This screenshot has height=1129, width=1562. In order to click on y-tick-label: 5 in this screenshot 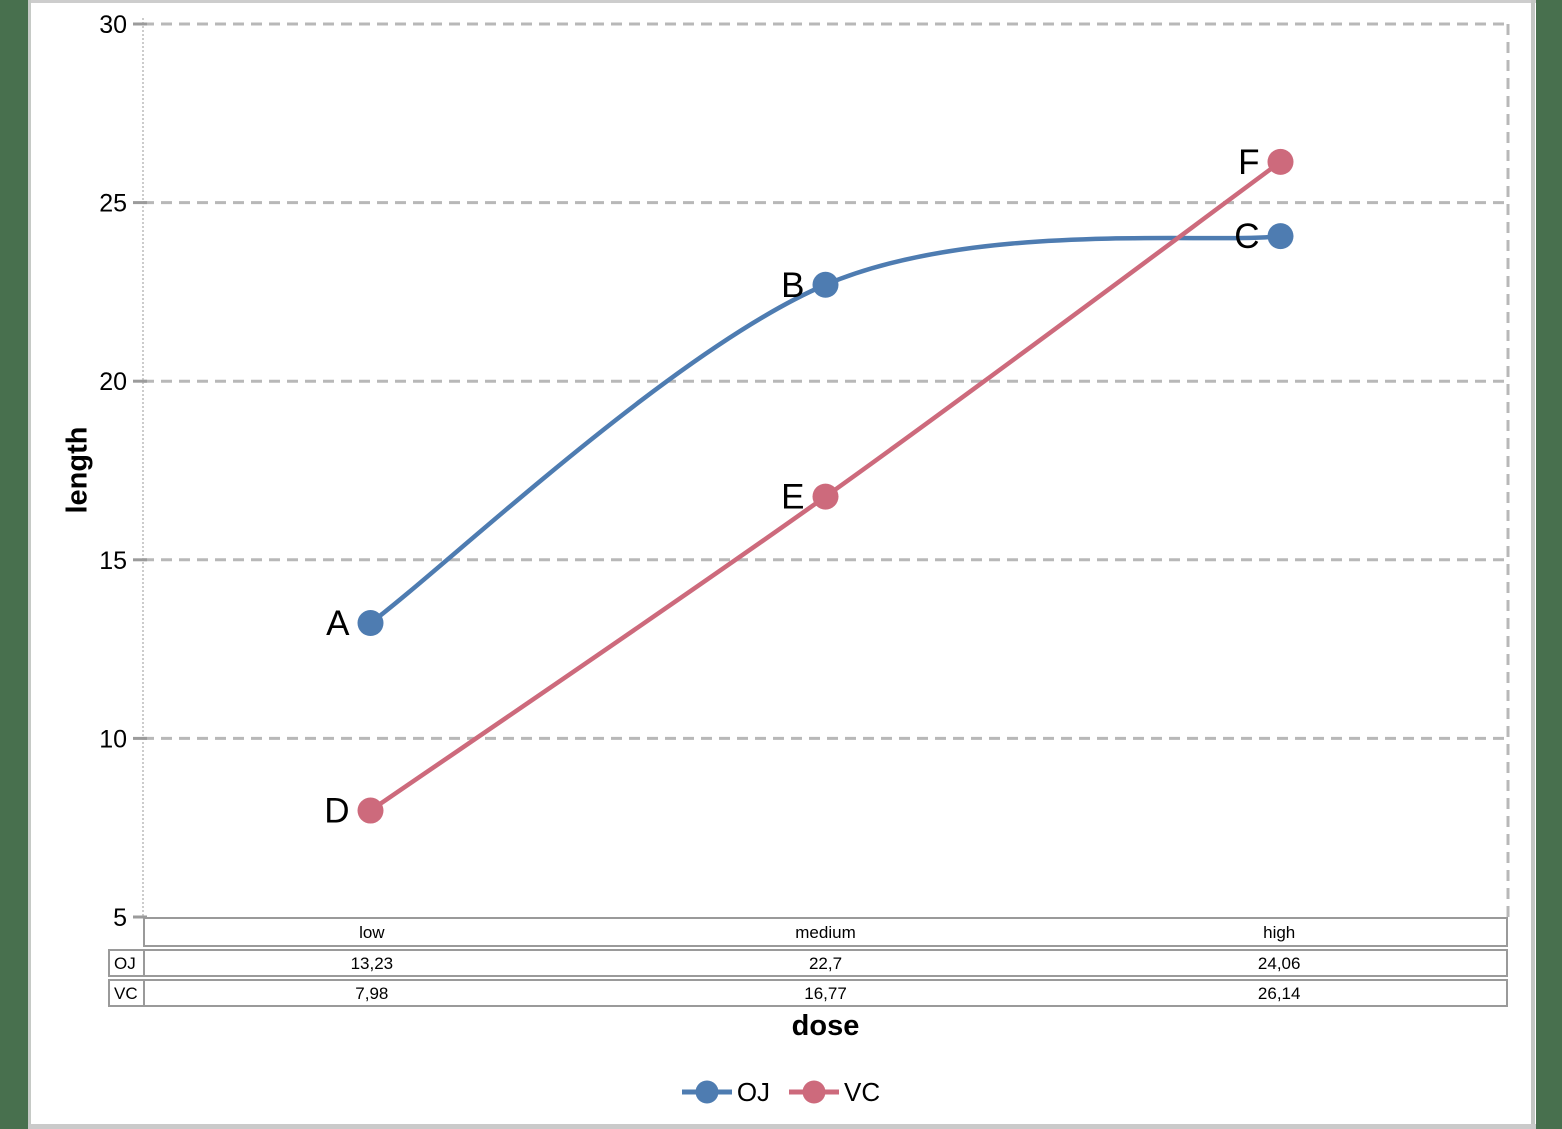, I will do `click(120, 918)`.